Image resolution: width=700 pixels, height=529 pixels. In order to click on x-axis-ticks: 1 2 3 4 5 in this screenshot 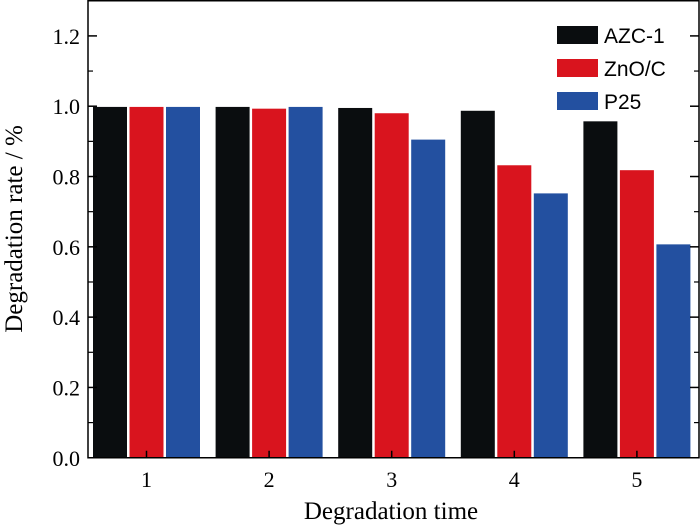, I will do `click(391, 471)`.